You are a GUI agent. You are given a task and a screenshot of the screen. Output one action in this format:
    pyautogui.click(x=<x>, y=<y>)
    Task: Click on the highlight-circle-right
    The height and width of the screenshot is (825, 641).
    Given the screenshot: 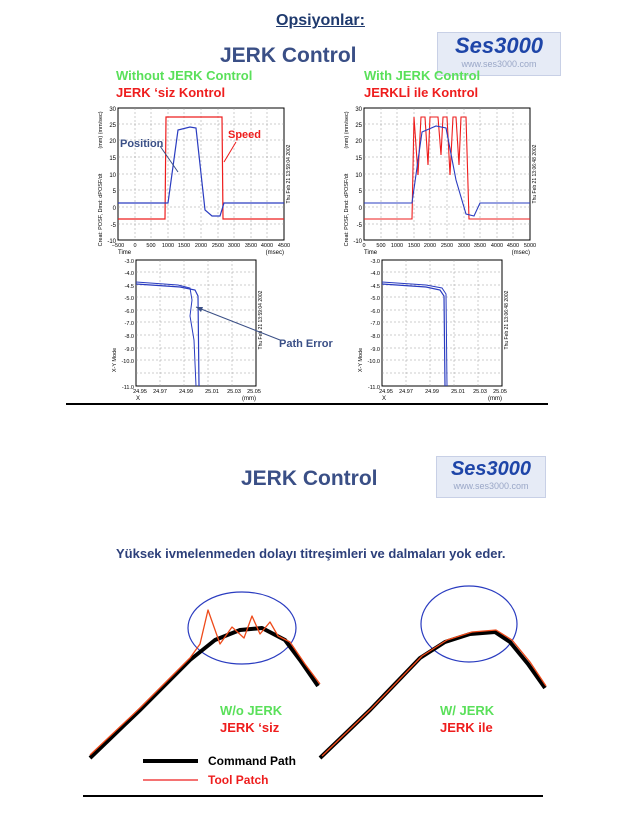 What is the action you would take?
    pyautogui.click(x=469, y=624)
    